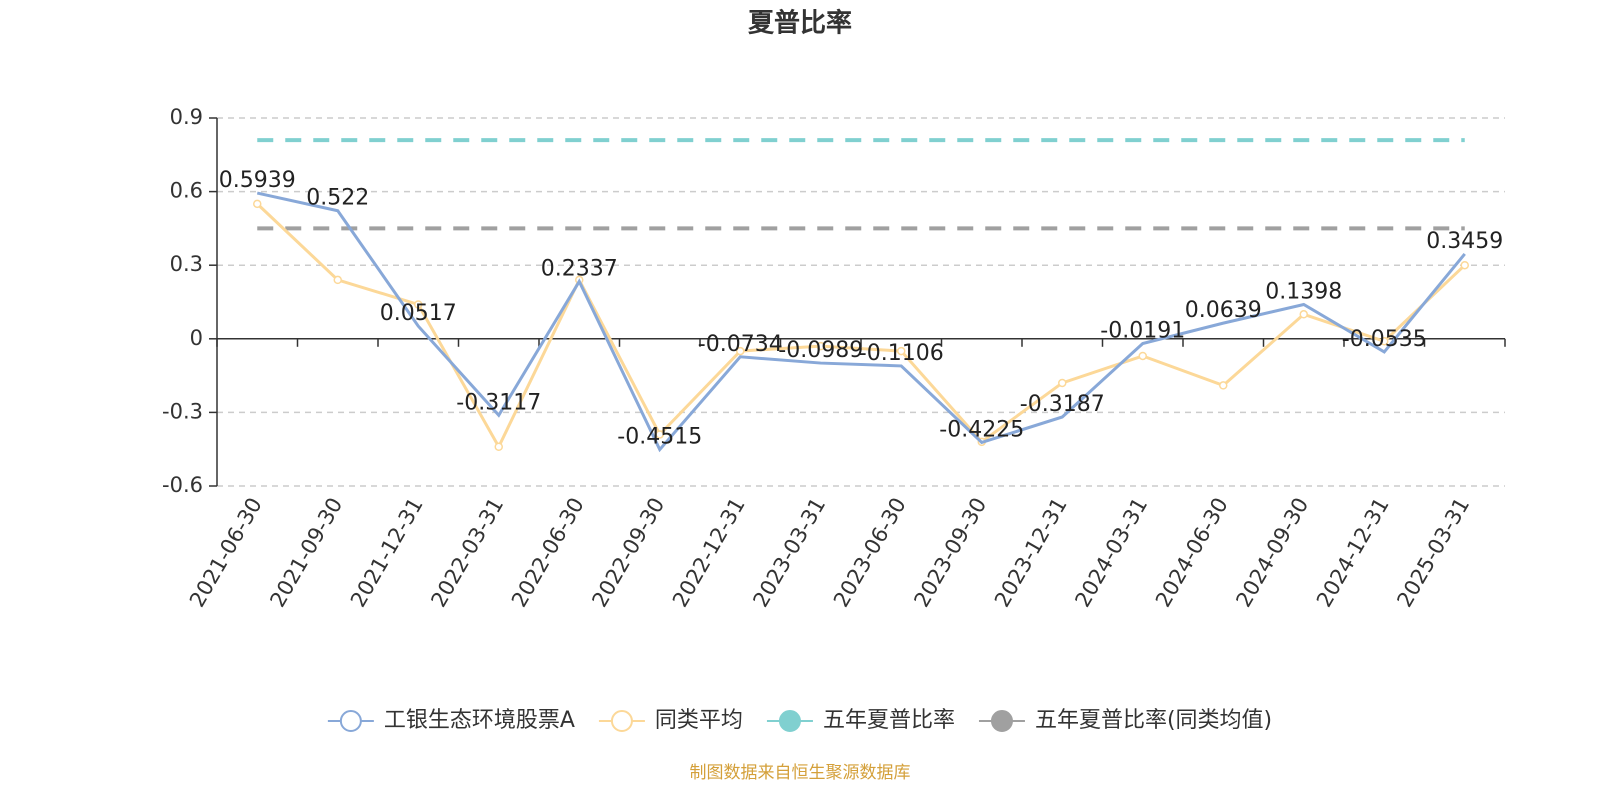 The height and width of the screenshot is (800, 1600). What do you see at coordinates (709, 553) in the screenshot?
I see `x-tick-label: 2022-12-31` at bounding box center [709, 553].